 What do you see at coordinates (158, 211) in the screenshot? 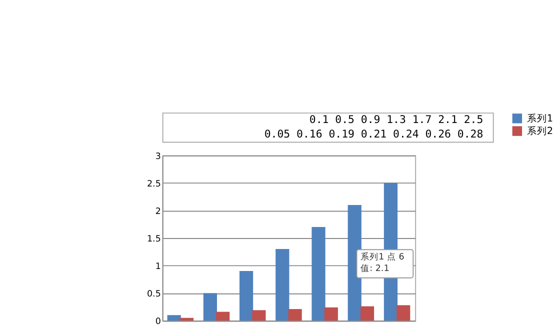
I see `y-tick-label: 2` at bounding box center [158, 211].